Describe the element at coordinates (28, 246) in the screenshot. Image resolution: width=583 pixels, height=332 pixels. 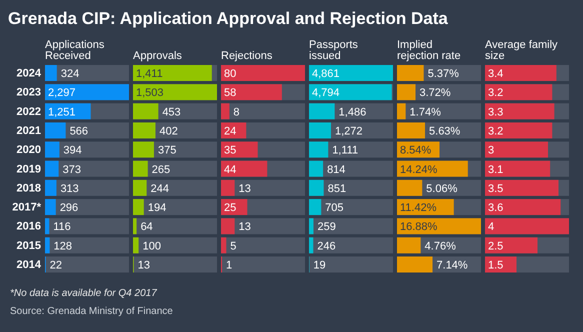
I see `y-tick-label: 2015` at that location.